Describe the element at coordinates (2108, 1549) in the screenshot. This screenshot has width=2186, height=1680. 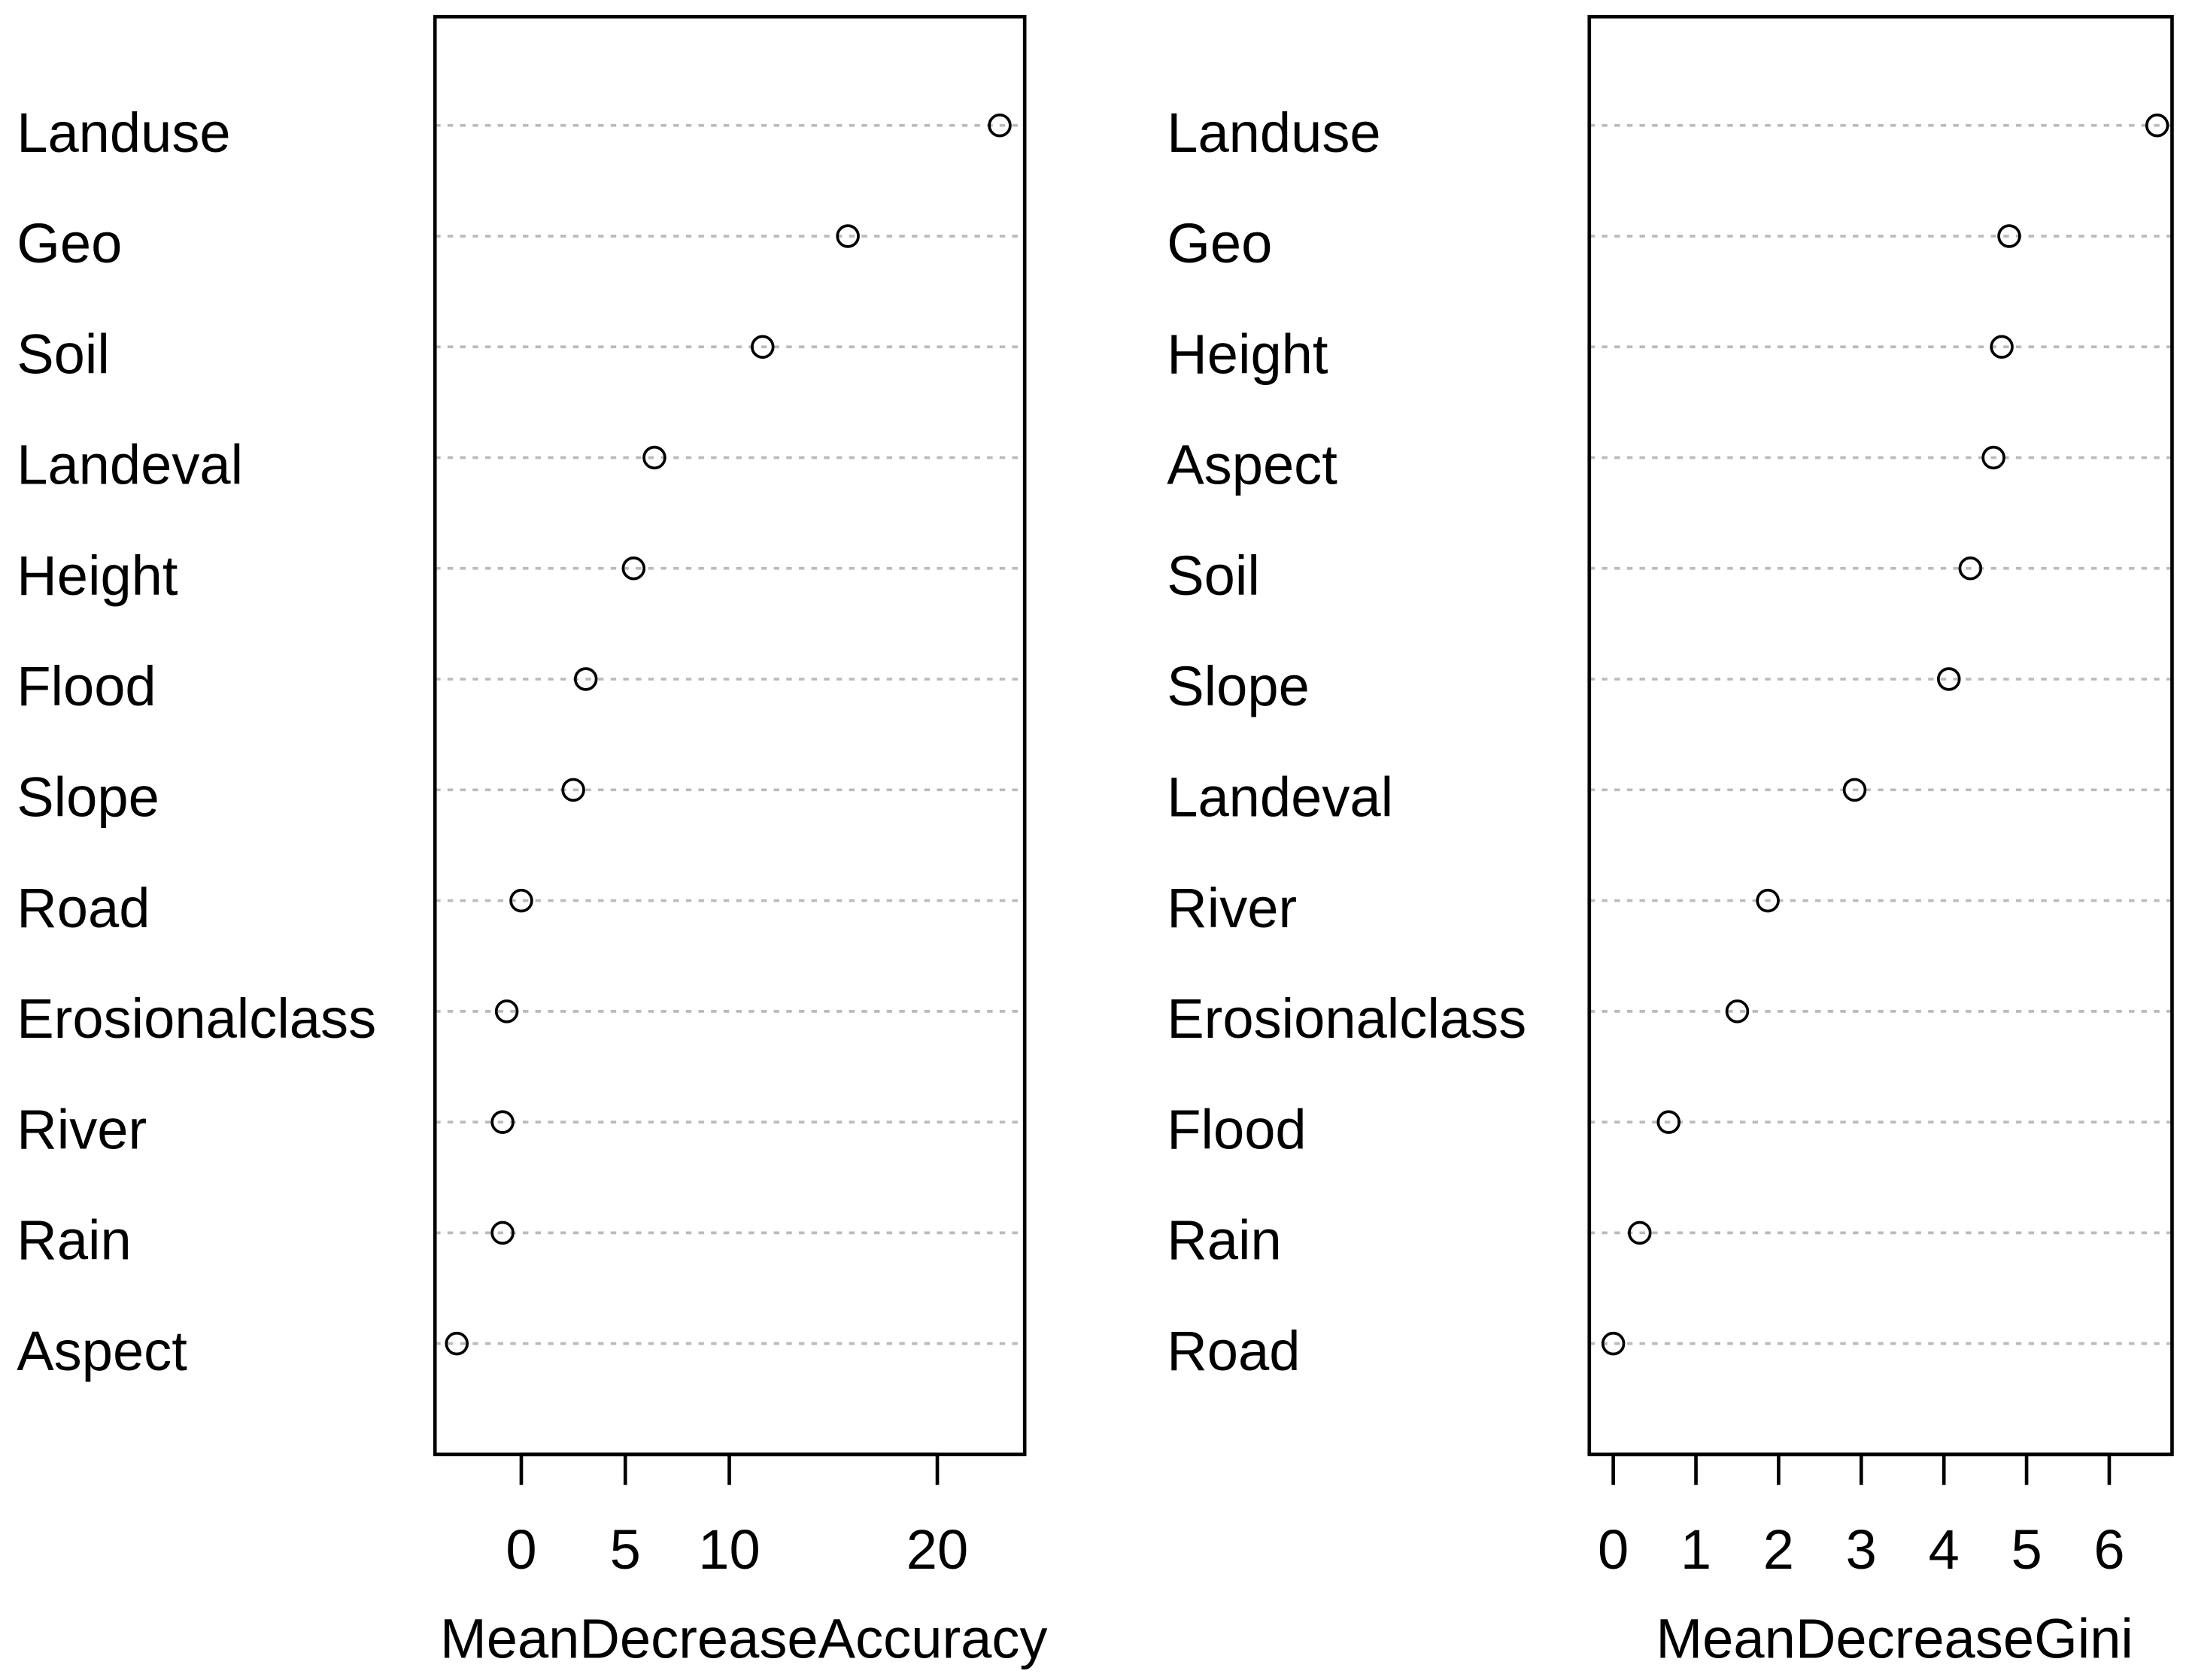
I see `x-tick-label: 6` at that location.